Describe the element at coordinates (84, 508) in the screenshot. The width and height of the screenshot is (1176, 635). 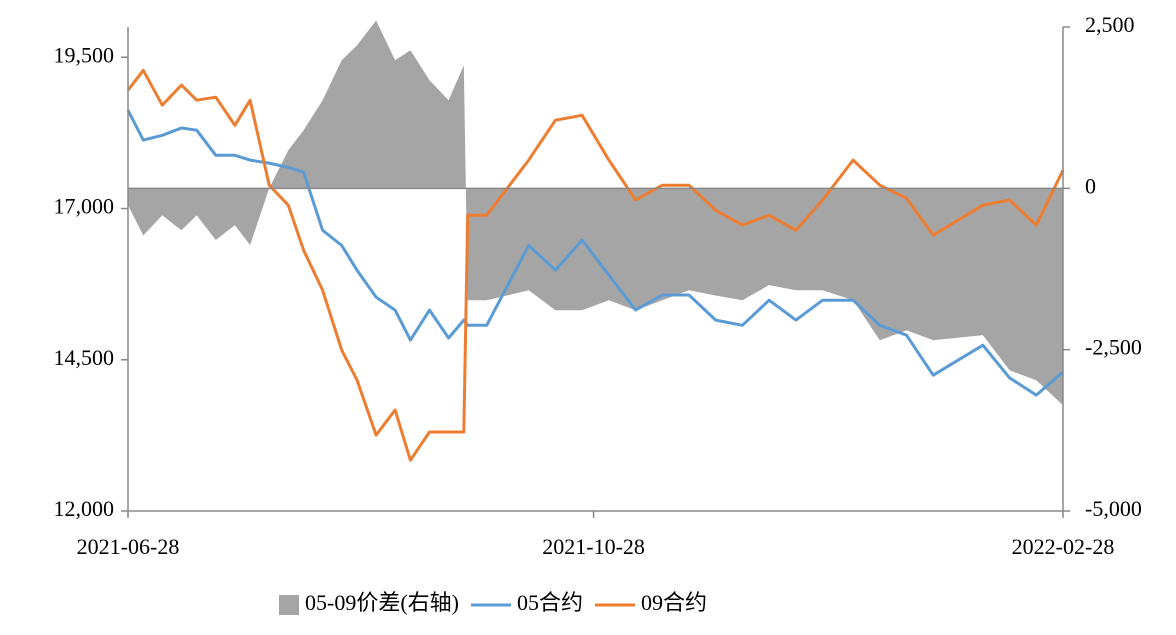
I see `y-tick-label: 12,000` at that location.